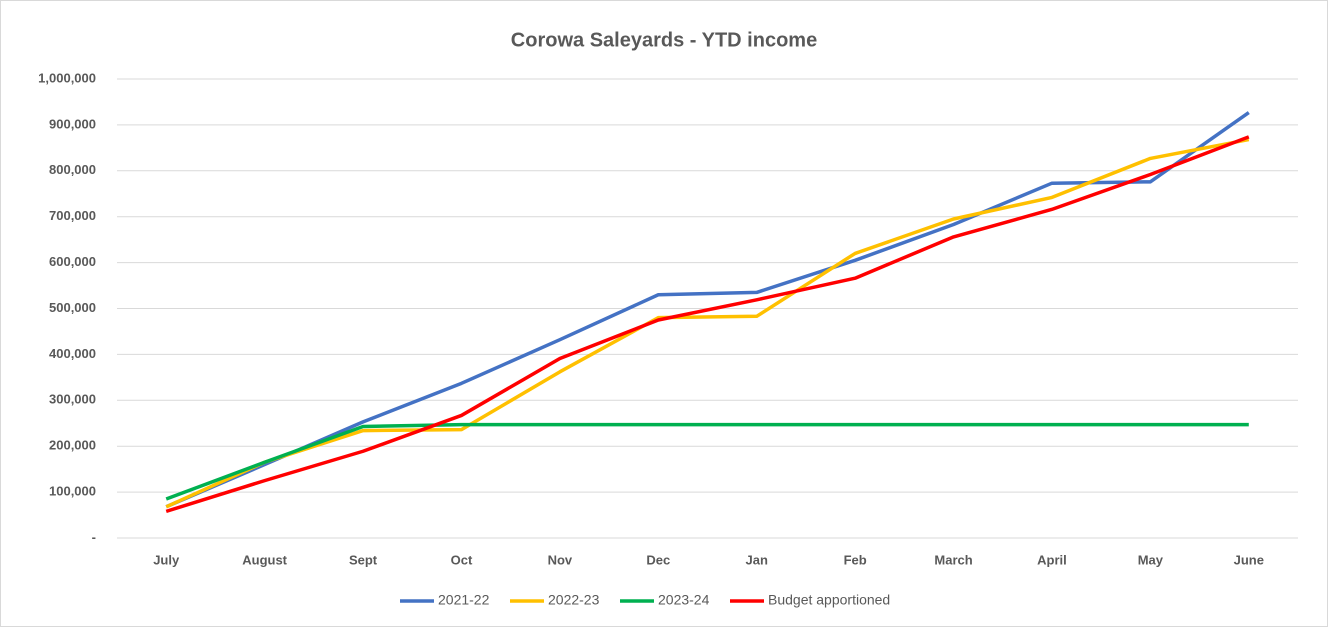 This screenshot has width=1328, height=627. What do you see at coordinates (953, 559) in the screenshot?
I see `x-tick-label: March` at bounding box center [953, 559].